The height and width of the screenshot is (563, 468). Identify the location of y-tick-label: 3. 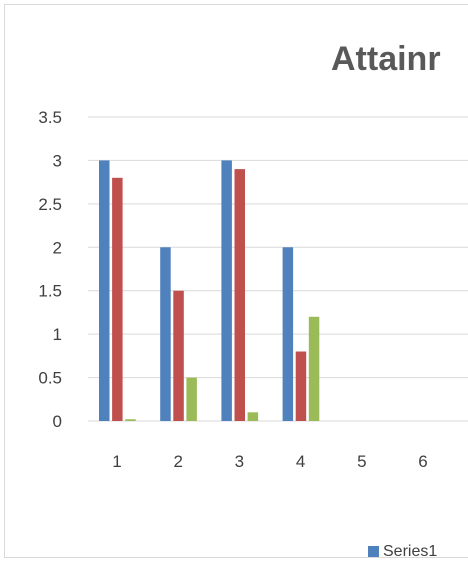
(57, 160).